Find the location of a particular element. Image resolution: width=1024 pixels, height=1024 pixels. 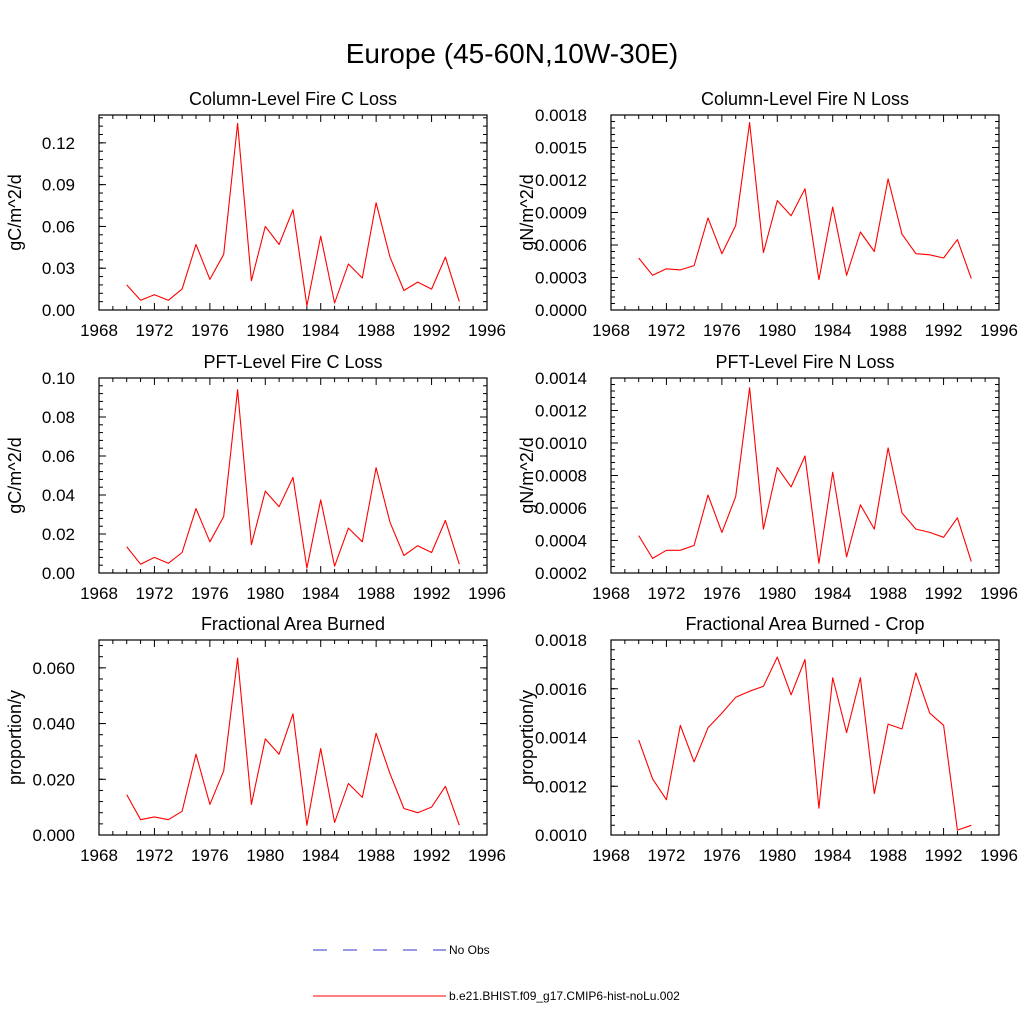

panel-title: Column-Level Fire C Loss is located at coordinates (293, 99).